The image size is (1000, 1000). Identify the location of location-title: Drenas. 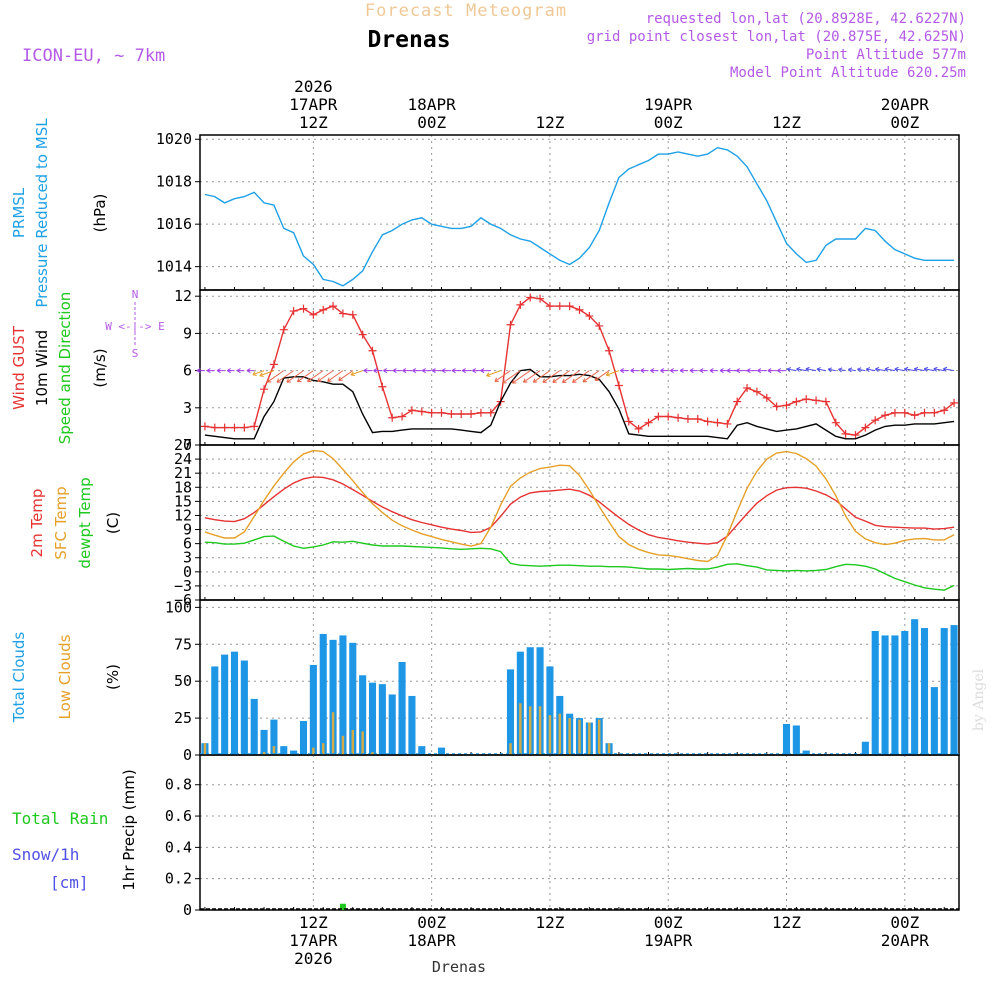
(408, 40).